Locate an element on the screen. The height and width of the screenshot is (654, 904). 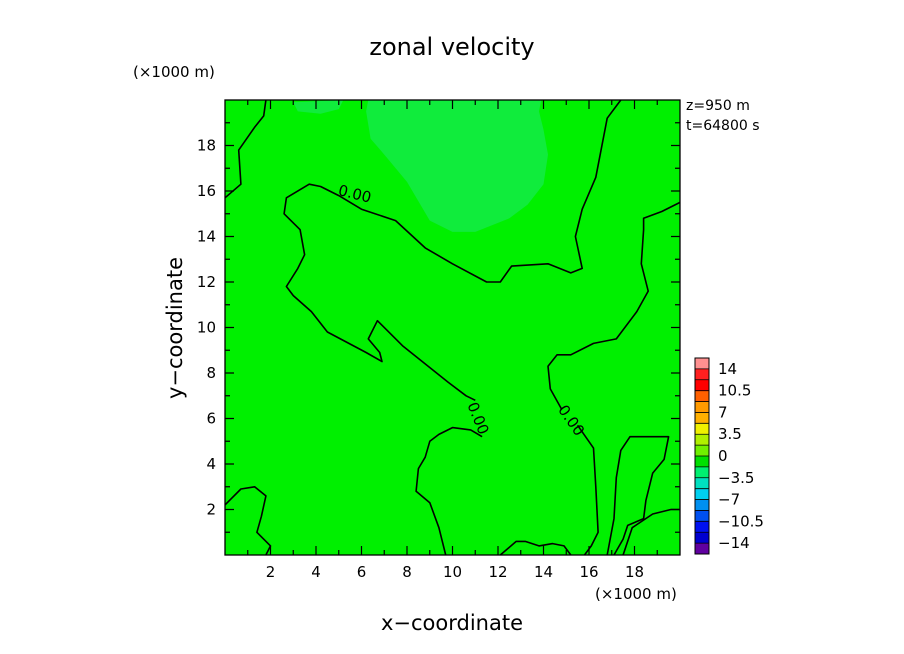
time-text: t=64800 s is located at coordinates (723, 126).